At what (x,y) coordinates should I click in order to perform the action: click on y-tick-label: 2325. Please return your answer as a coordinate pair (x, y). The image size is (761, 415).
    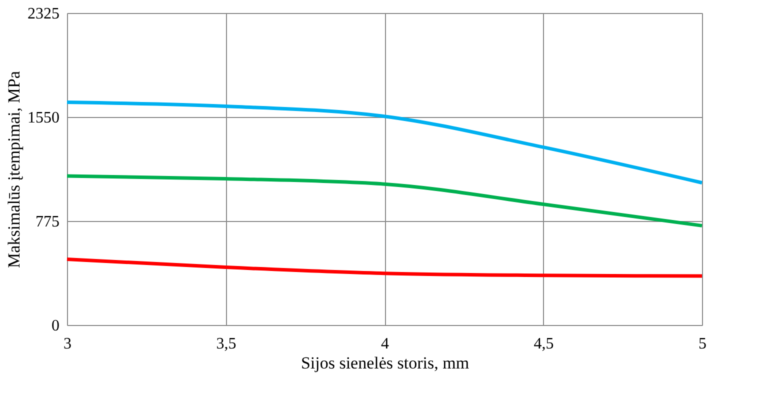
    Looking at the image, I should click on (44, 14).